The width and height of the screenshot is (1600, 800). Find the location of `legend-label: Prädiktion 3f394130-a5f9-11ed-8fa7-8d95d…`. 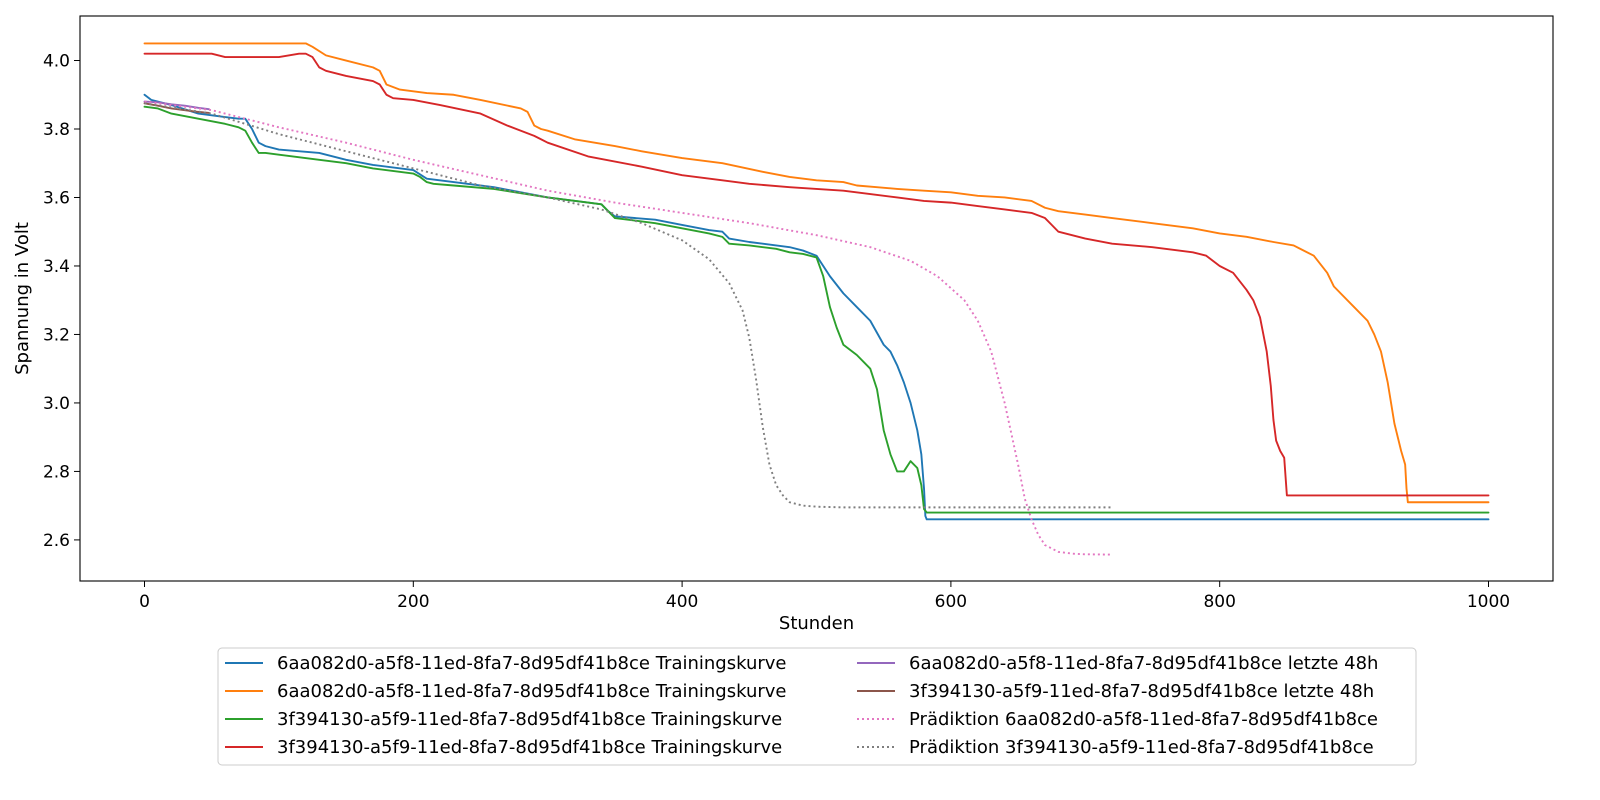

legend-label: Prädiktion 3f394130-a5f9-11ed-8fa7-8d95d… is located at coordinates (1141, 747).